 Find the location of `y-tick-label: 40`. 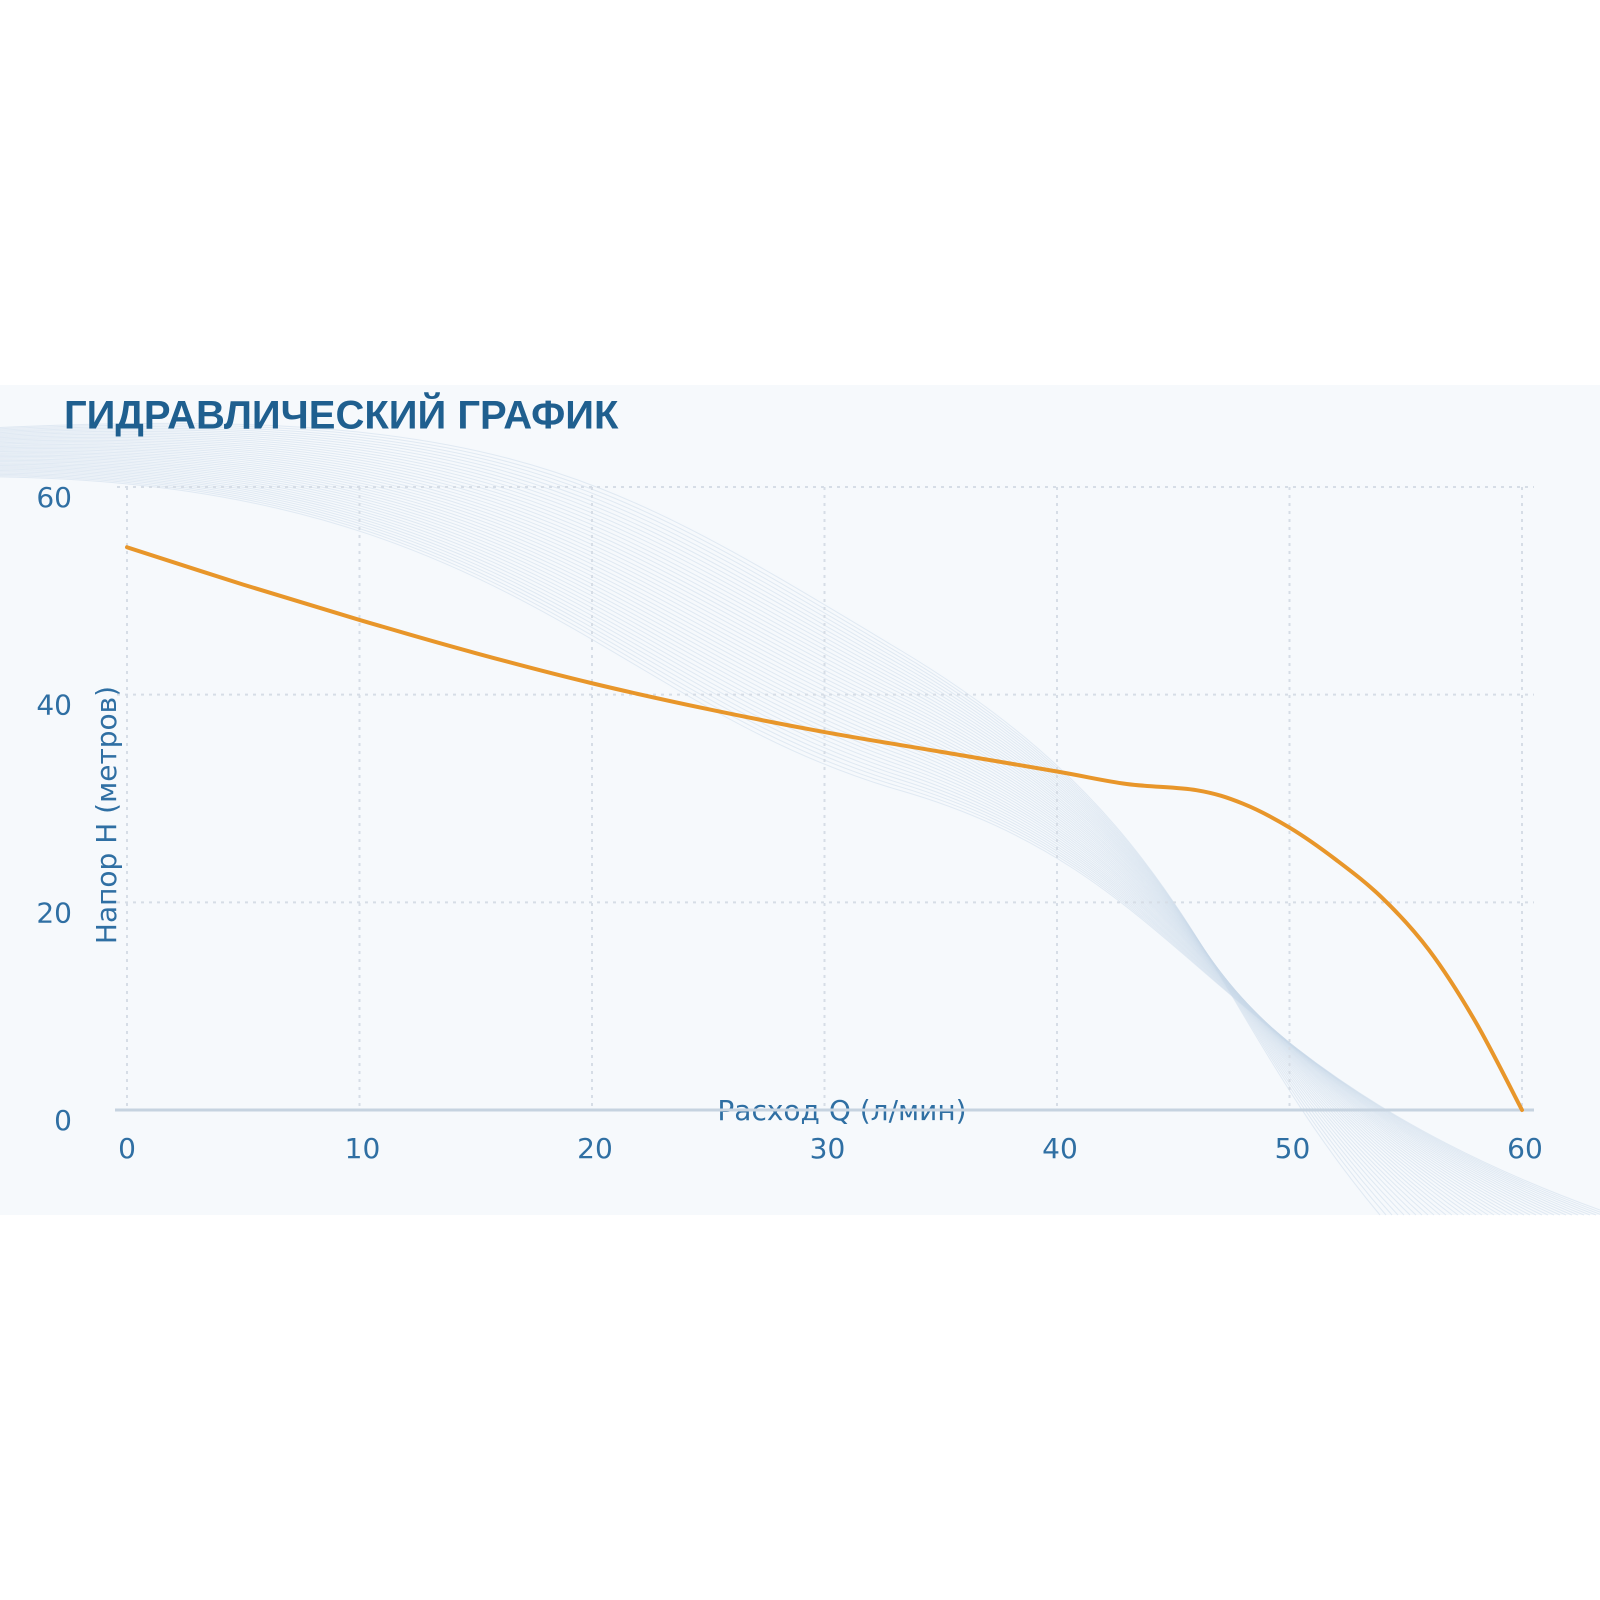

y-tick-label: 40 is located at coordinates (54, 705).